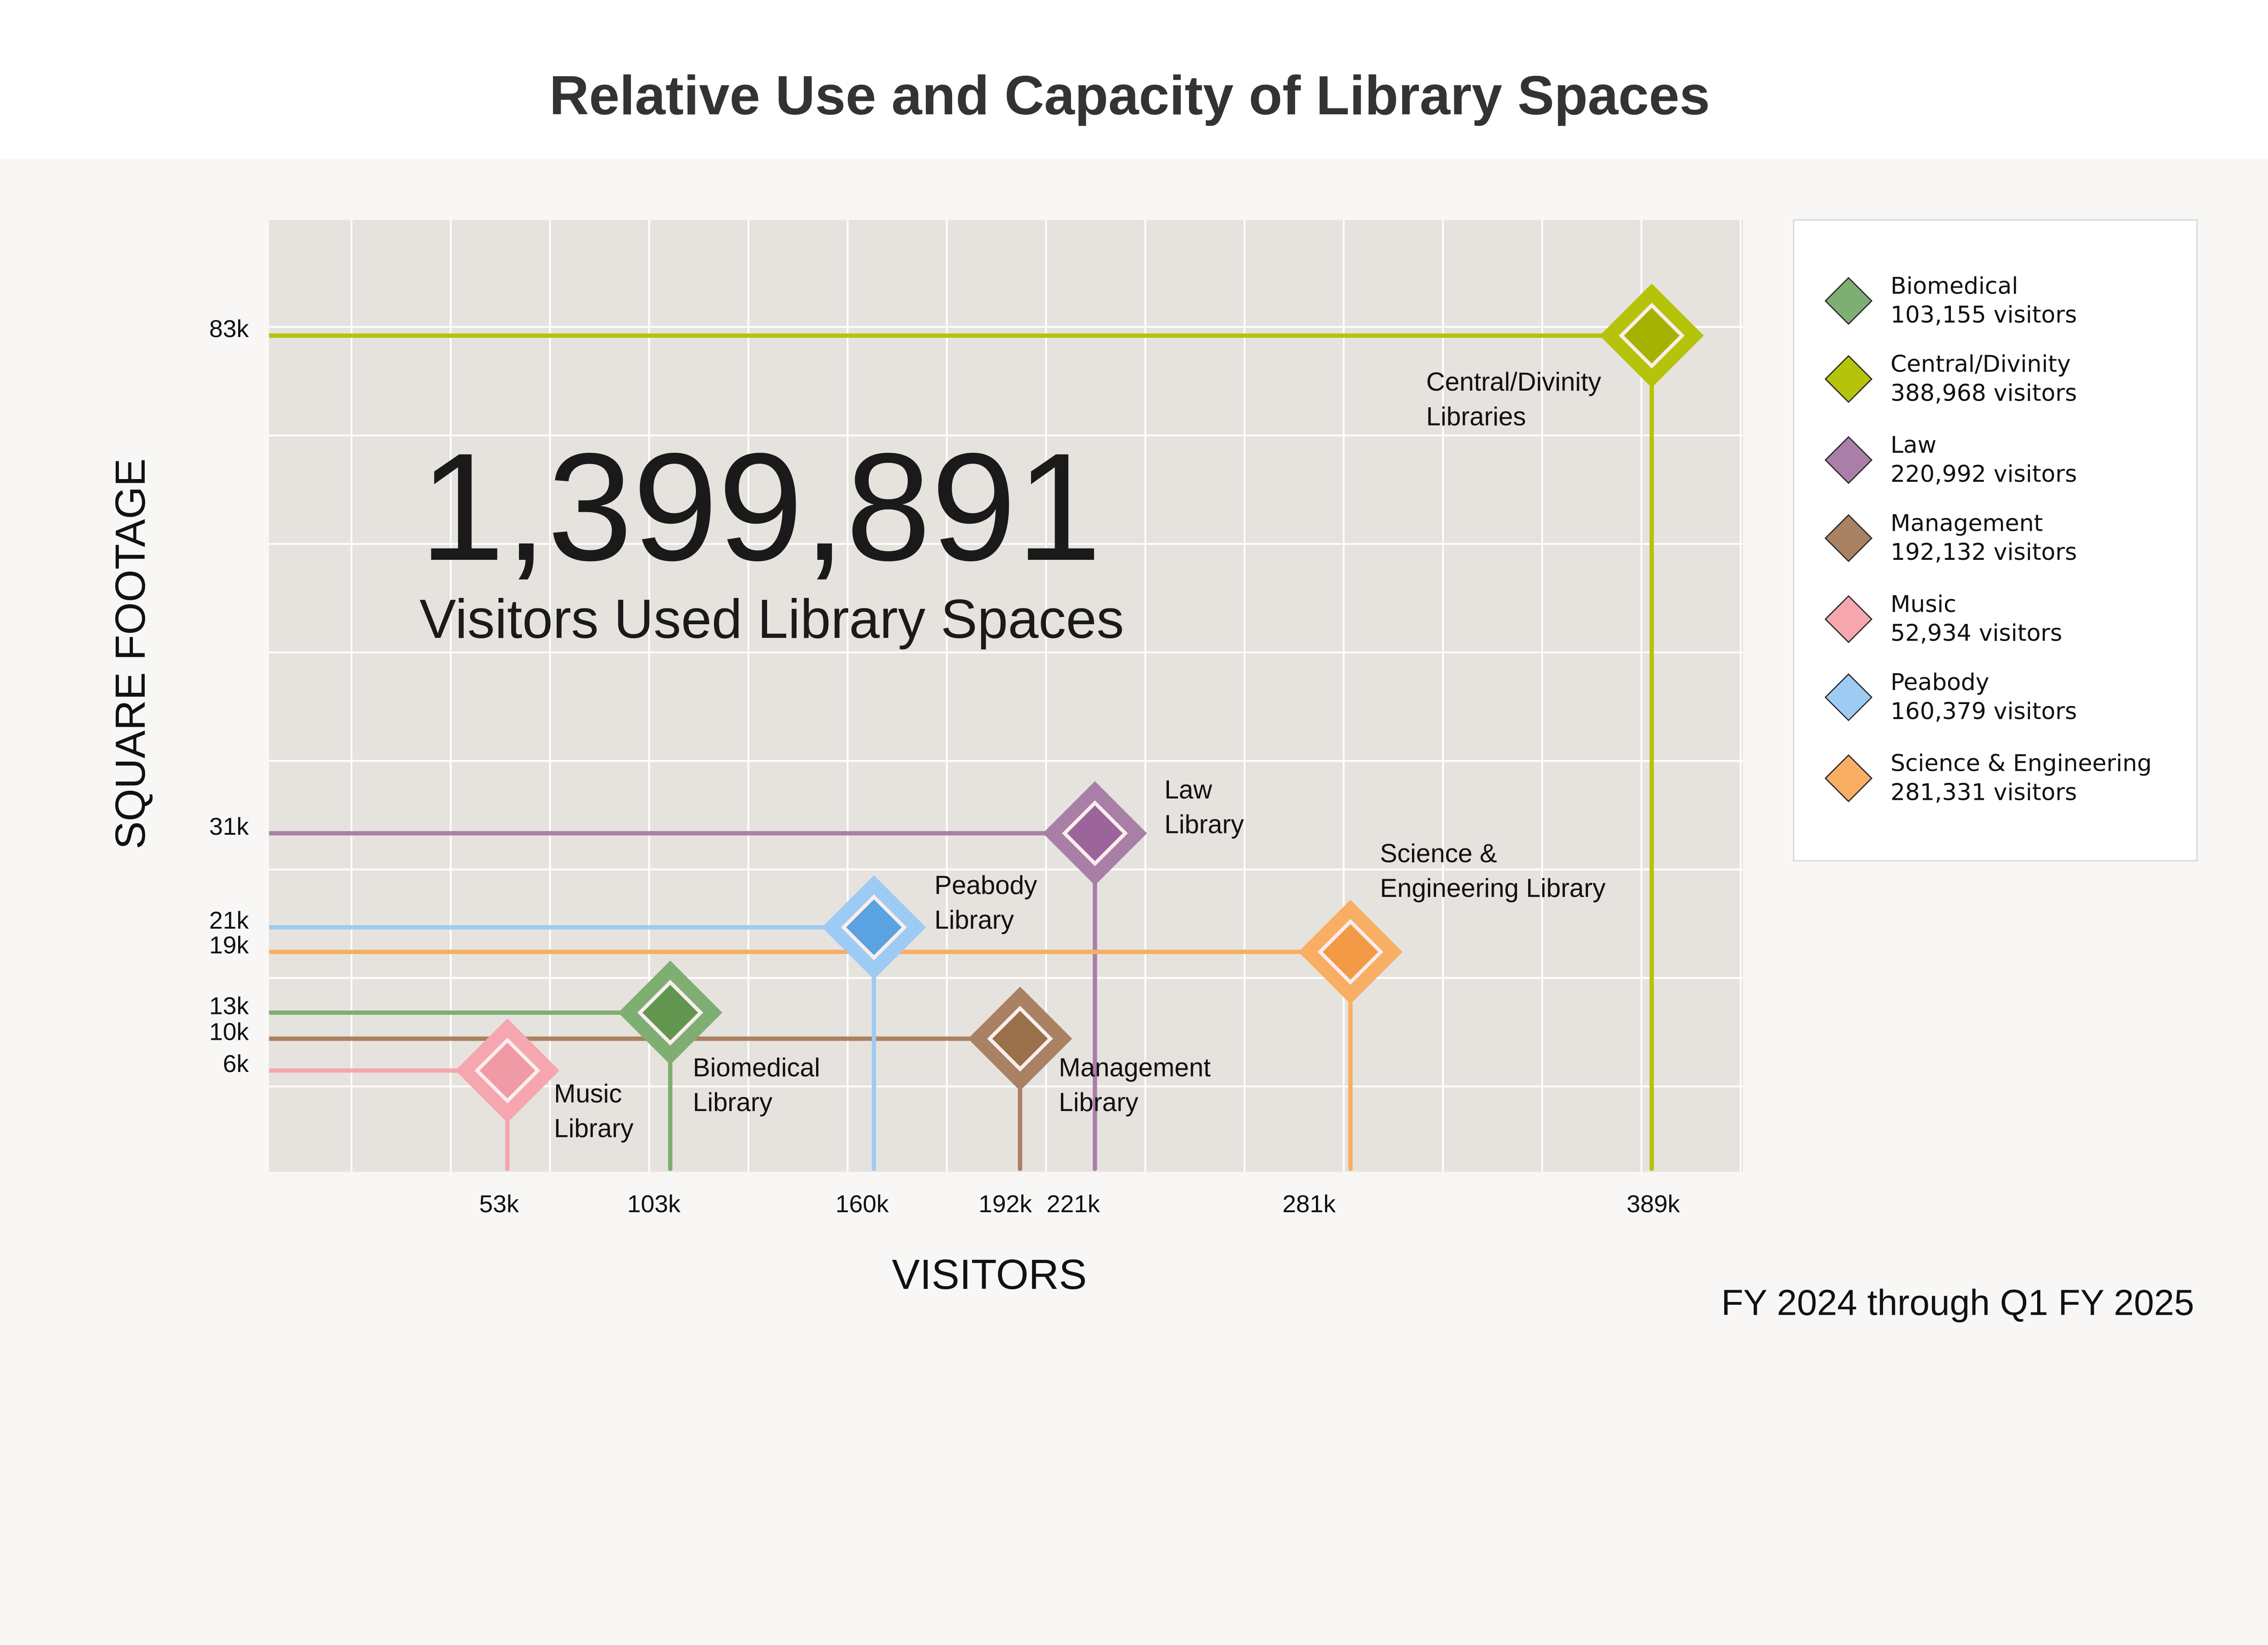 Image resolution: width=2268 pixels, height=1645 pixels. I want to click on legend-value: 192,132 visitors, so click(1984, 552).